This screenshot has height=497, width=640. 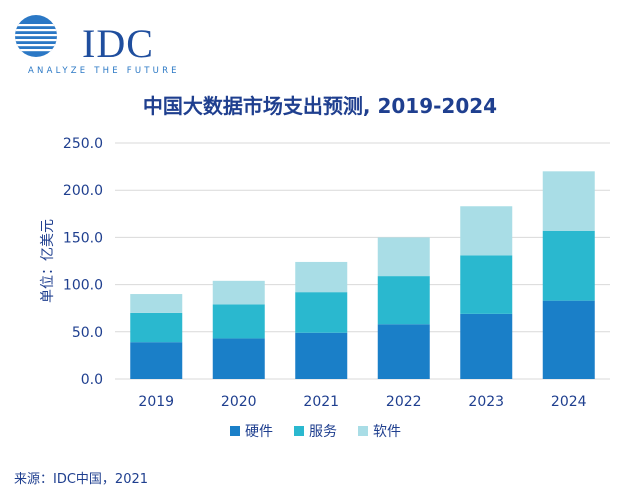 I want to click on x-tick-label: 2020, so click(x=239, y=402).